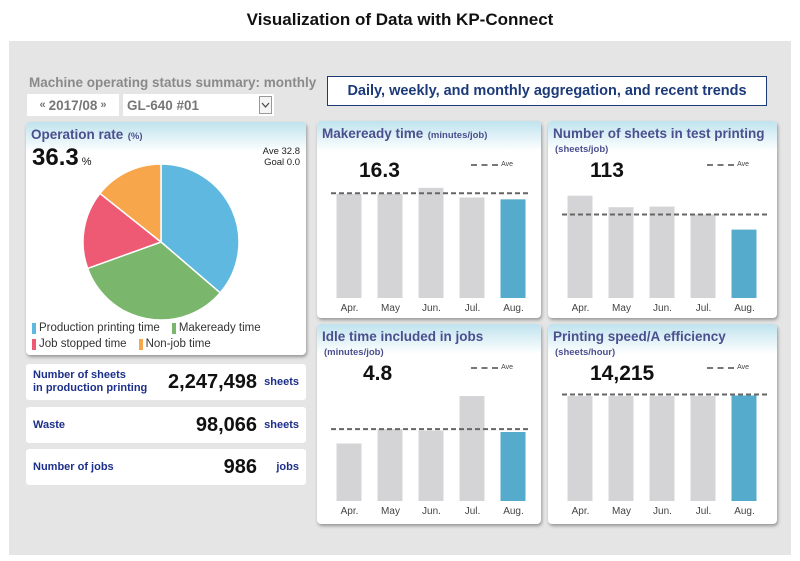  I want to click on stat-label: Number of jobs, so click(73, 466).